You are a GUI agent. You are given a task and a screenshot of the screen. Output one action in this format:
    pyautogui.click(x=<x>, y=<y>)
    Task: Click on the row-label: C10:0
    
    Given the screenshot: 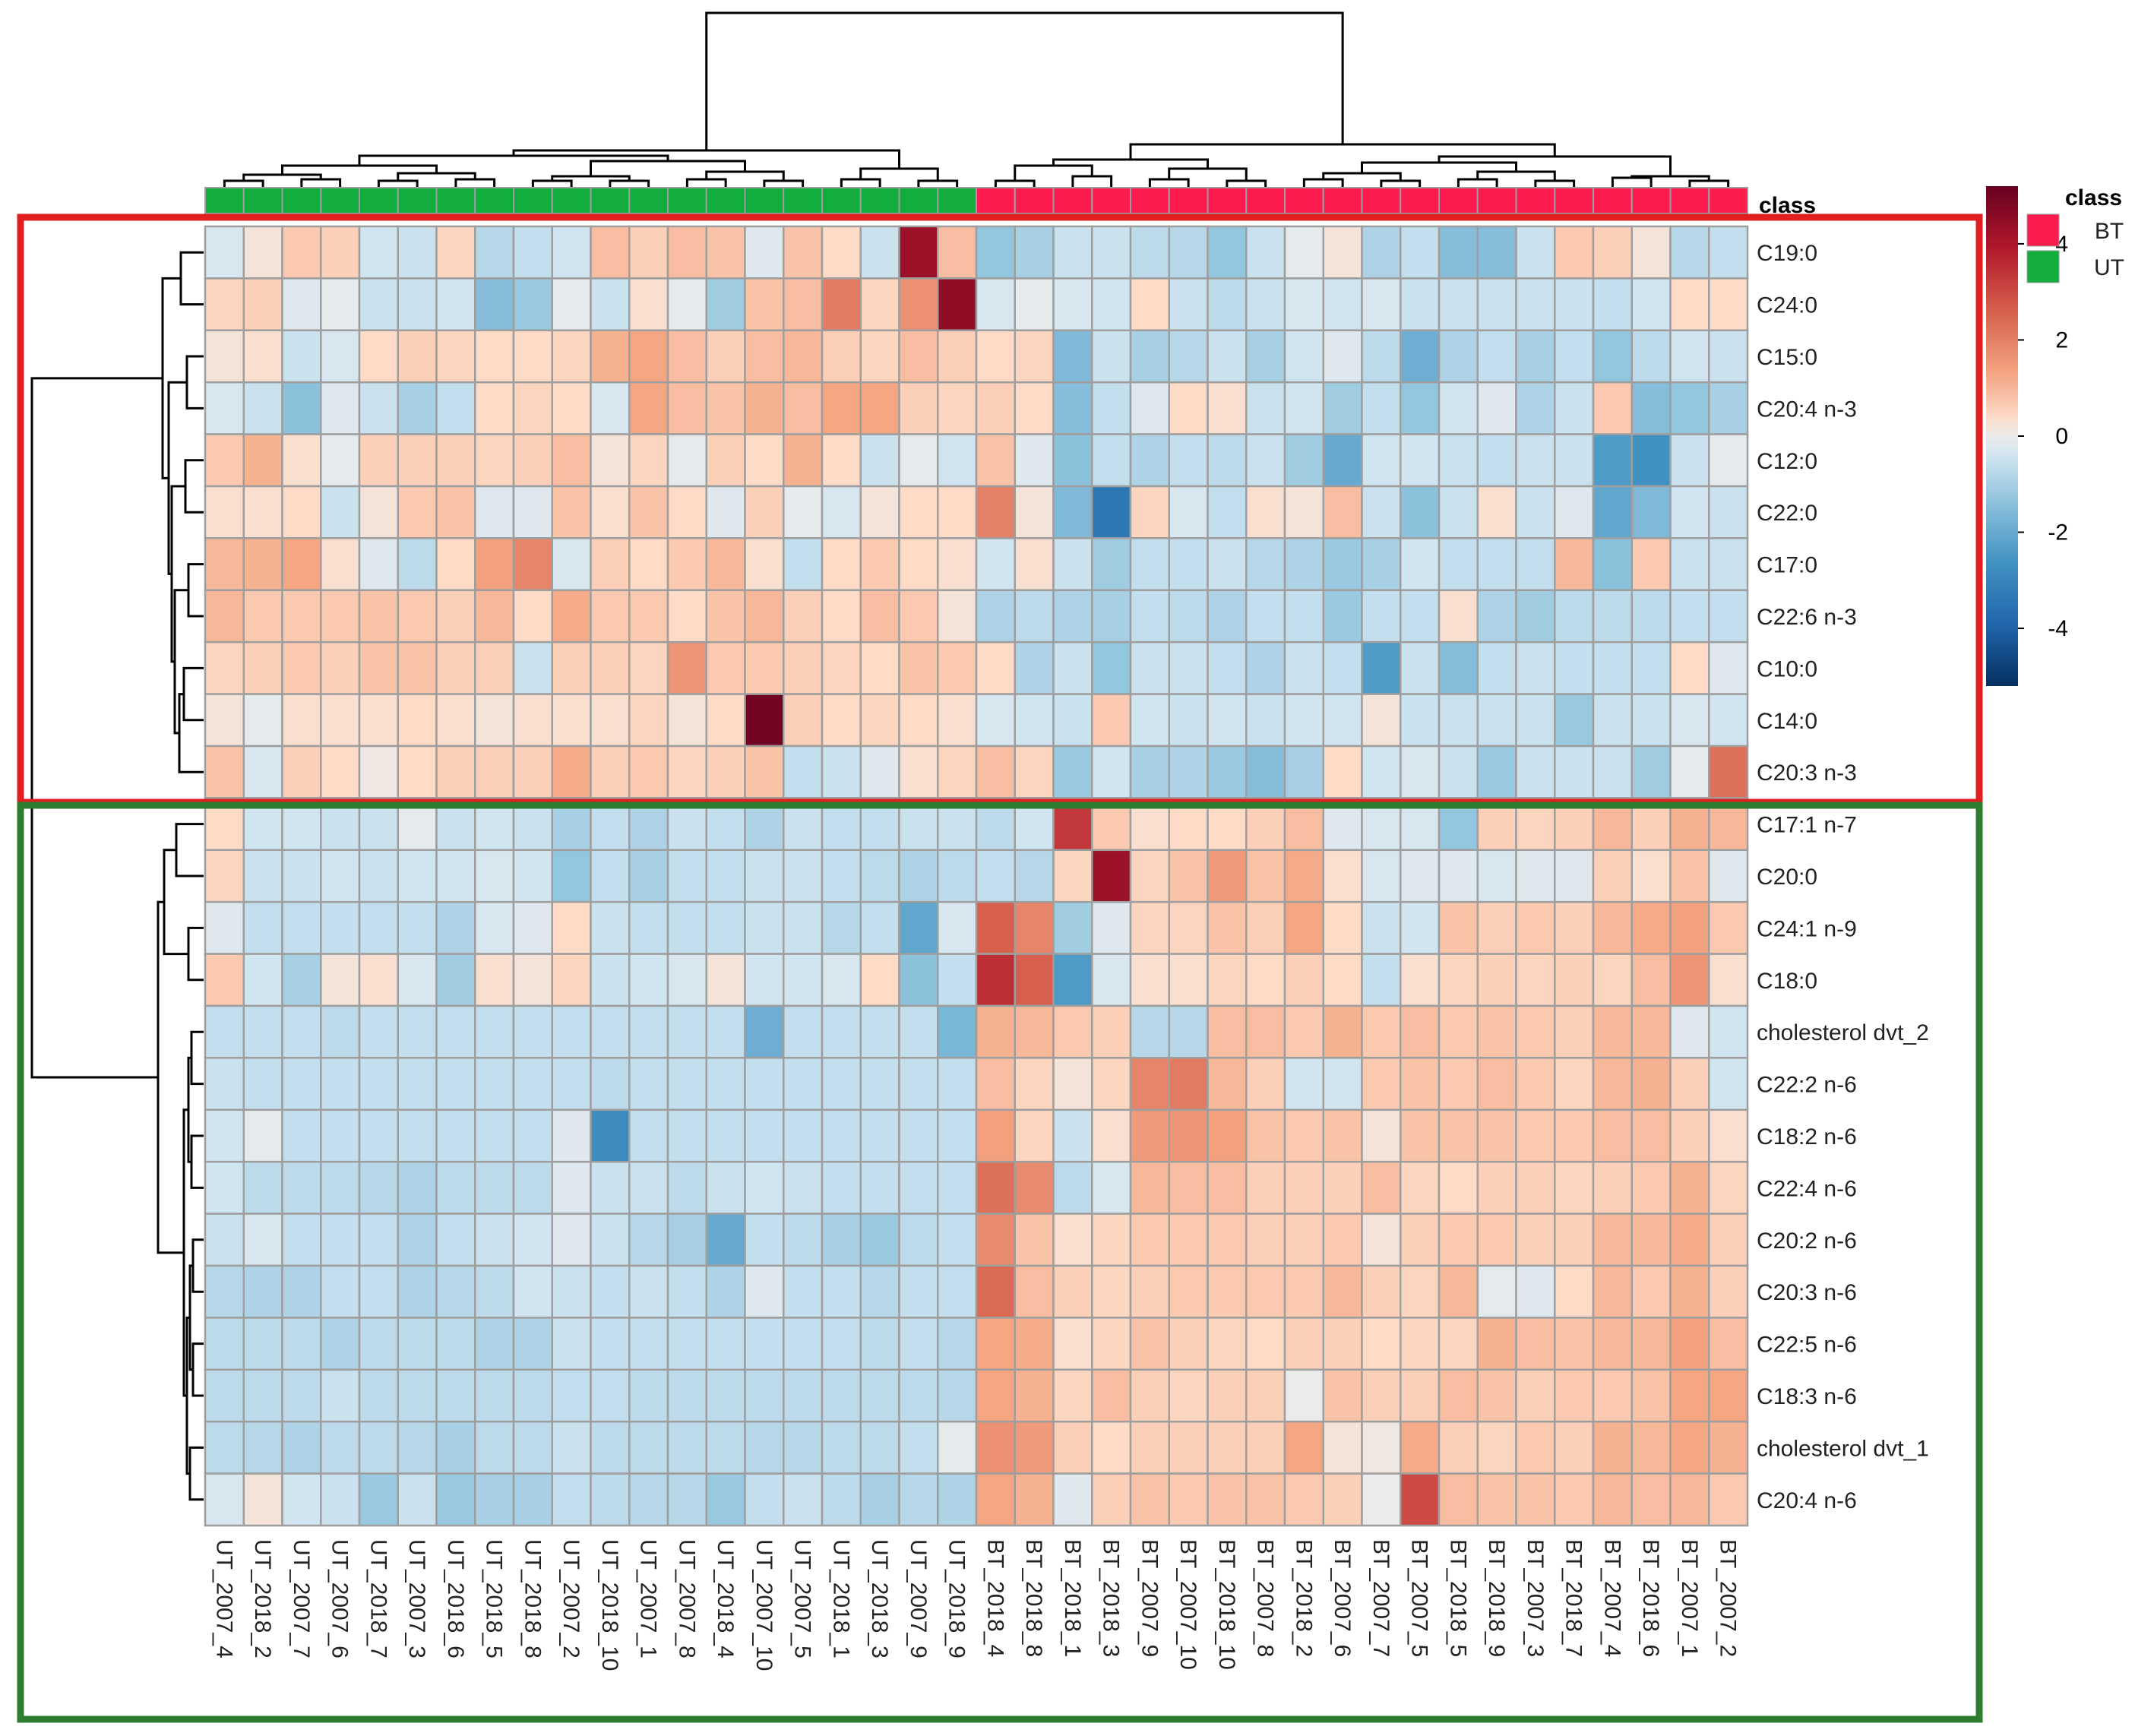 What is the action you would take?
    pyautogui.click(x=1787, y=668)
    